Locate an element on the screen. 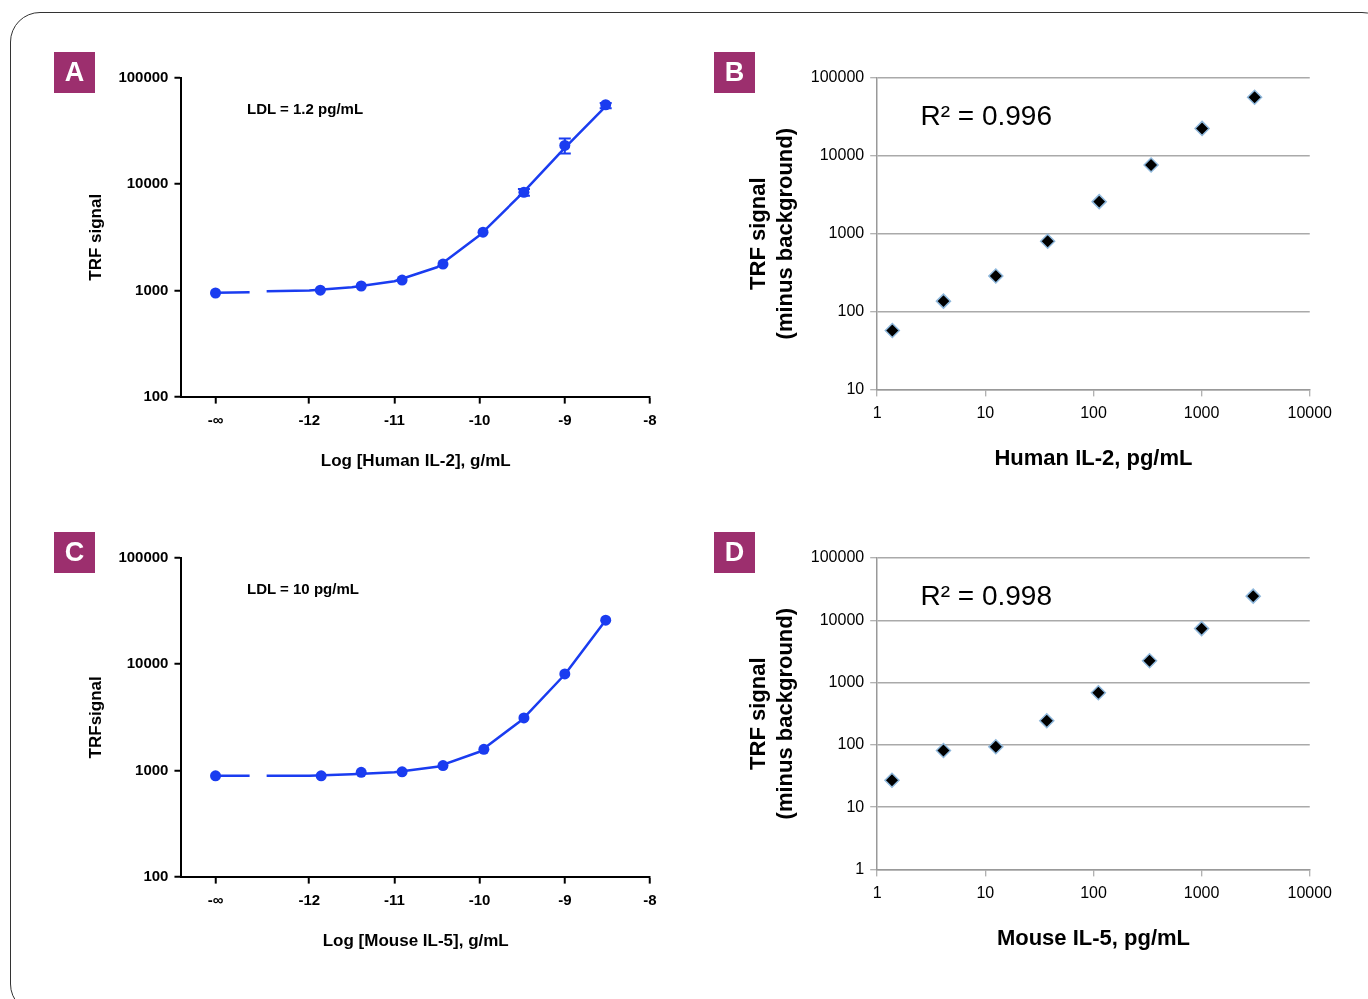 This screenshot has width=1368, height=999. annotation: LDL = 10 pg/mL is located at coordinates (303, 588).